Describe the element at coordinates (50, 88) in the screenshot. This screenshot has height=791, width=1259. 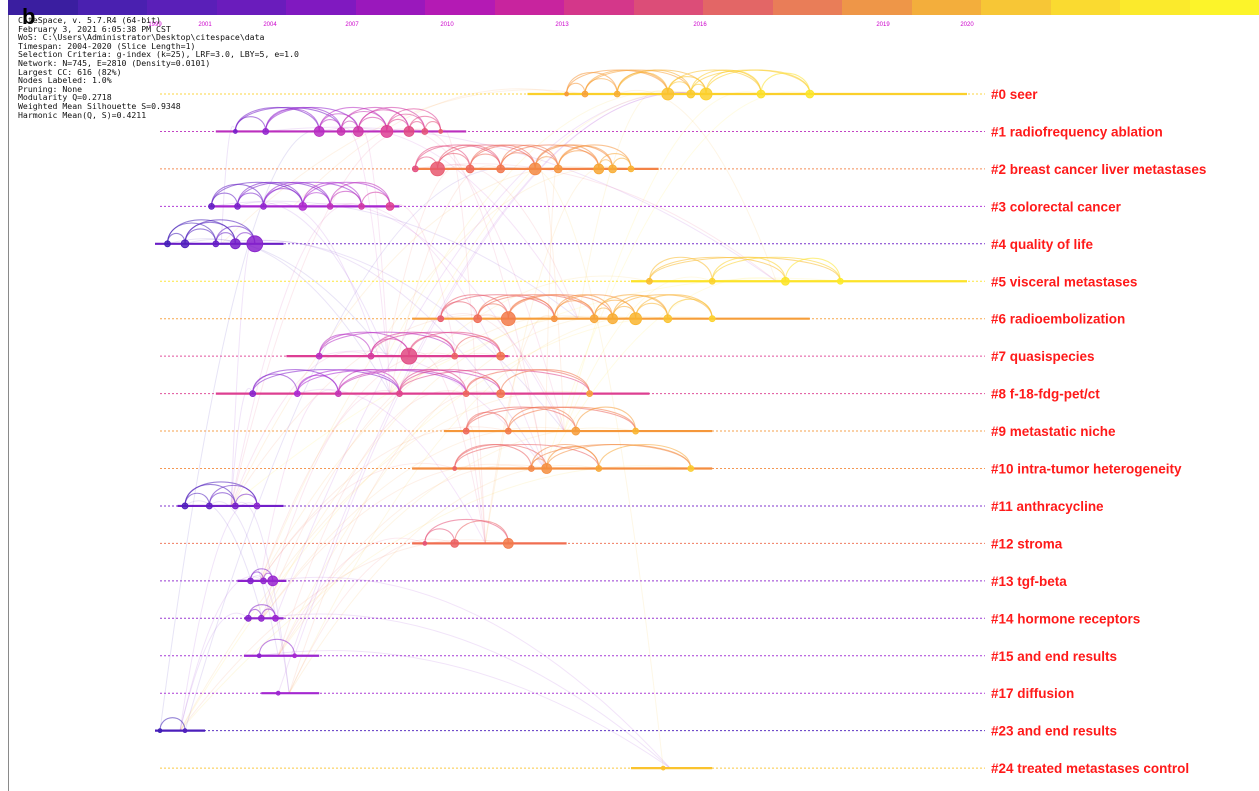
I see `metadata-line: Pruning: None` at that location.